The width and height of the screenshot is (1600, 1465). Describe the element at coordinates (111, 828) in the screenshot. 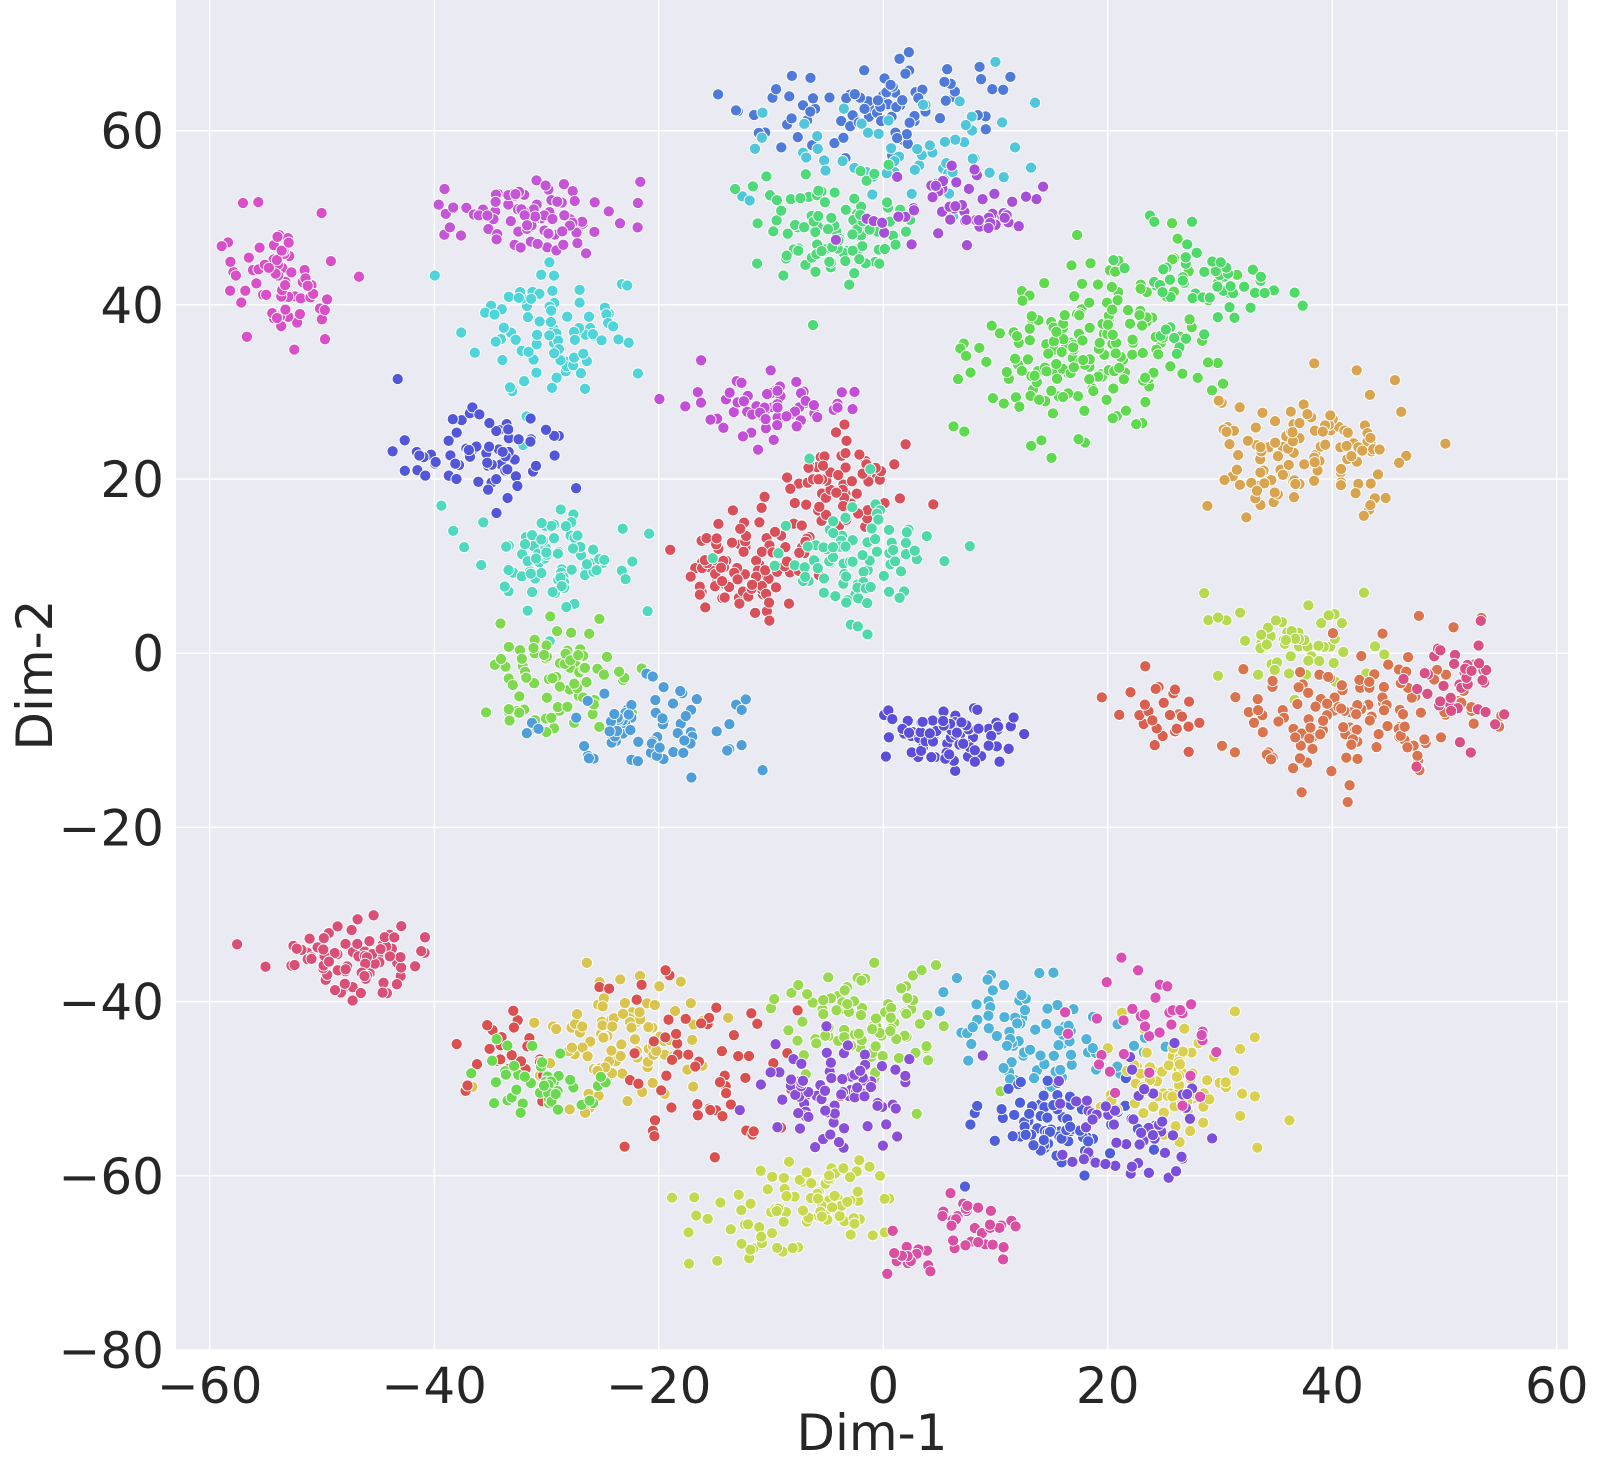

I see `y-tick-label: −20` at that location.